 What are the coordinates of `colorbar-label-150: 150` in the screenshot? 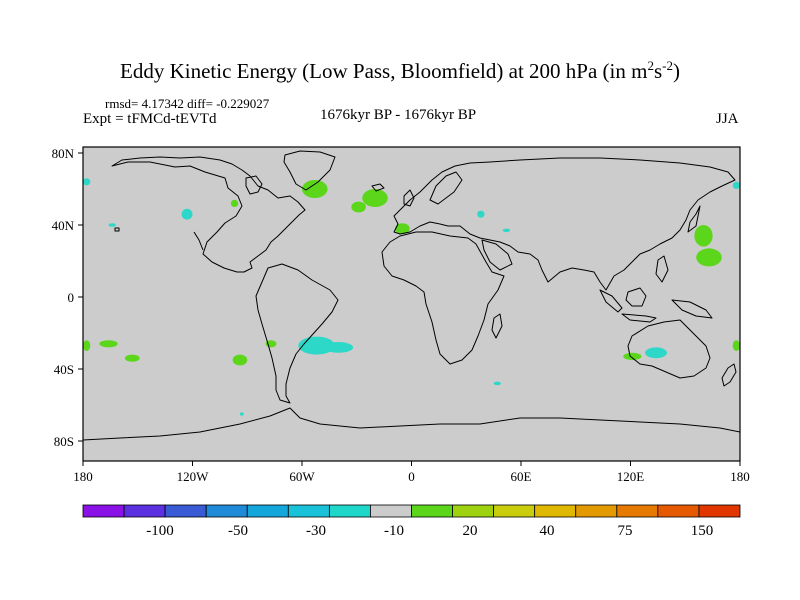 It's located at (702, 531).